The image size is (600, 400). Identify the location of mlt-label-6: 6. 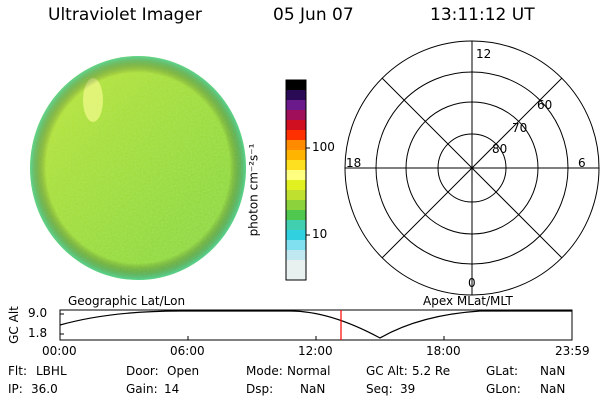
(582, 163).